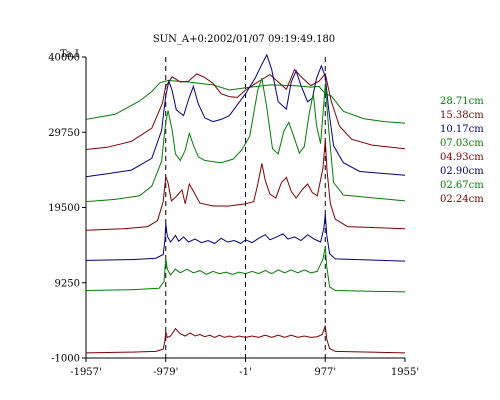 The height and width of the screenshot is (400, 500). Describe the element at coordinates (462, 199) in the screenshot. I see `legend-entry: 02.24cm` at that location.